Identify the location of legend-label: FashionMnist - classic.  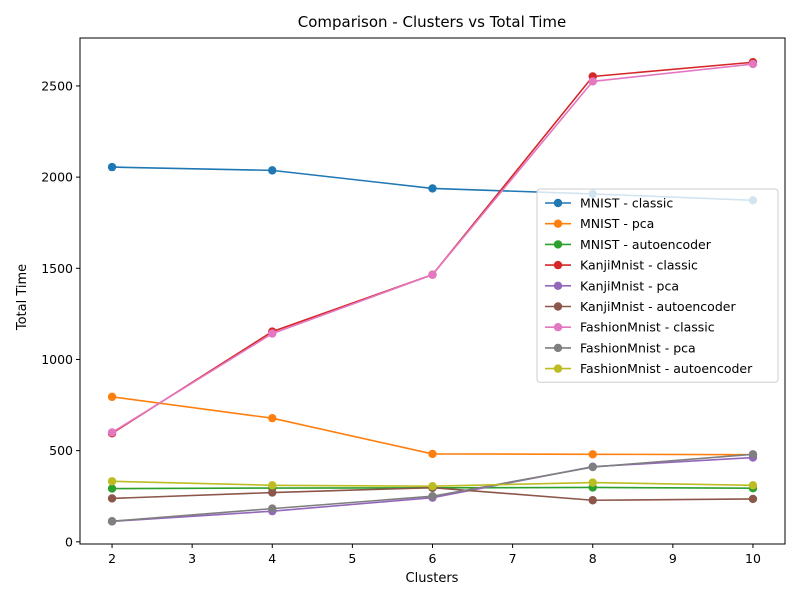
(647, 327).